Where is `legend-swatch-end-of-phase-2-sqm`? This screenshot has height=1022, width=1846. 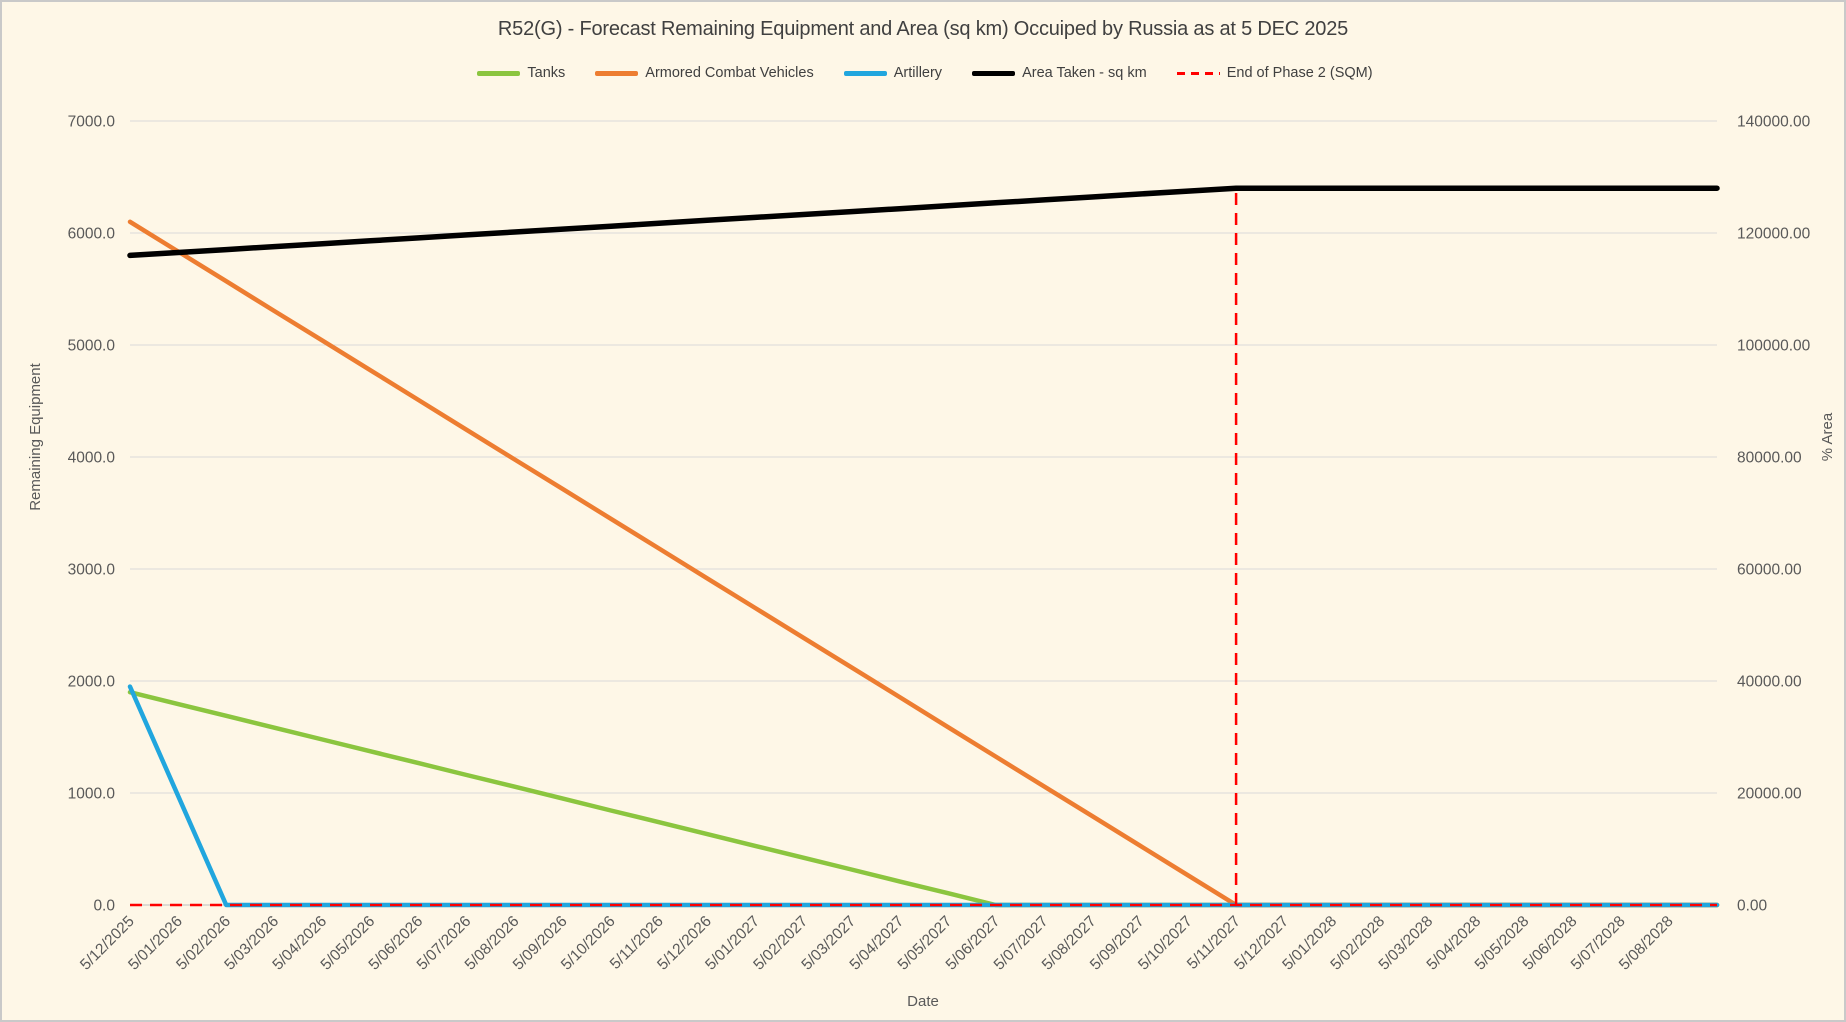 legend-swatch-end-of-phase-2-sqm is located at coordinates (1198, 73).